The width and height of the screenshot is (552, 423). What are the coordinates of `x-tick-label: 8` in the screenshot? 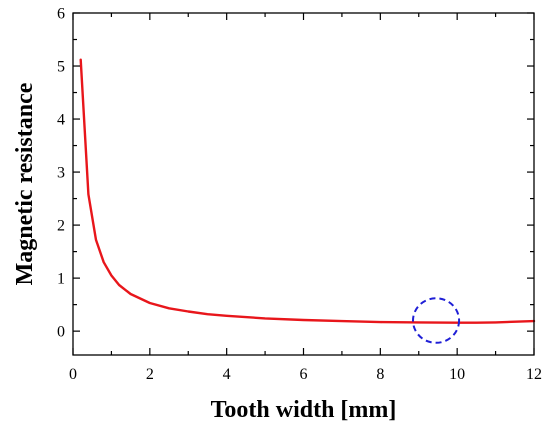 It's located at (380, 374).